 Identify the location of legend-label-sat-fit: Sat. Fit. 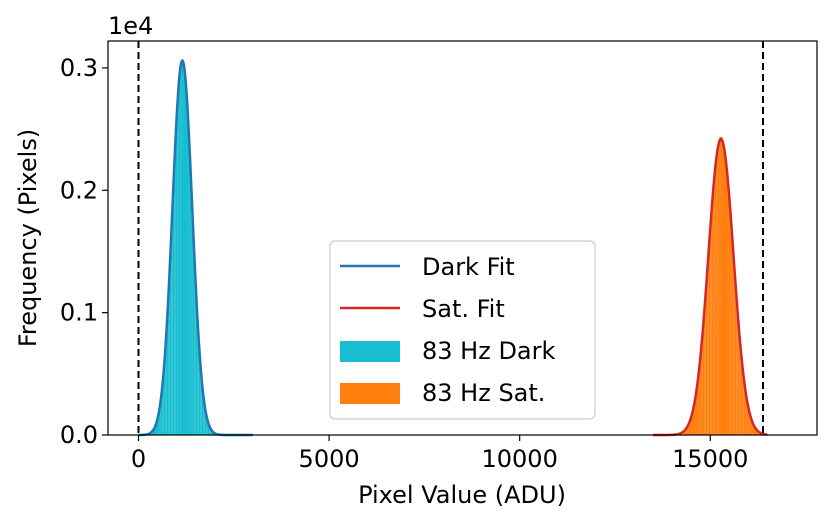
(463, 309).